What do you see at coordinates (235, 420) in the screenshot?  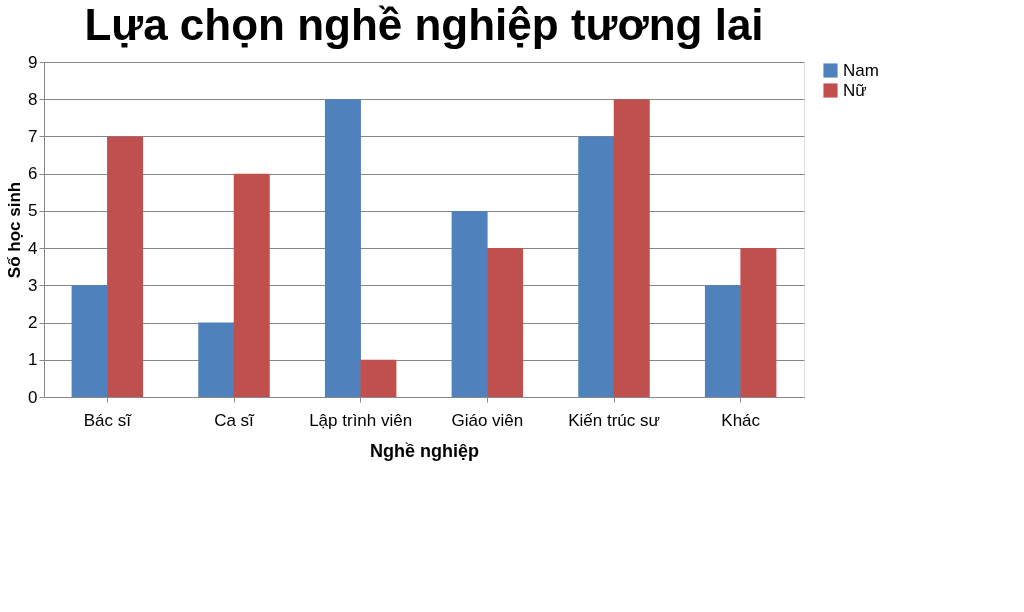 I see `x-tick-label: Ca sĩ` at bounding box center [235, 420].